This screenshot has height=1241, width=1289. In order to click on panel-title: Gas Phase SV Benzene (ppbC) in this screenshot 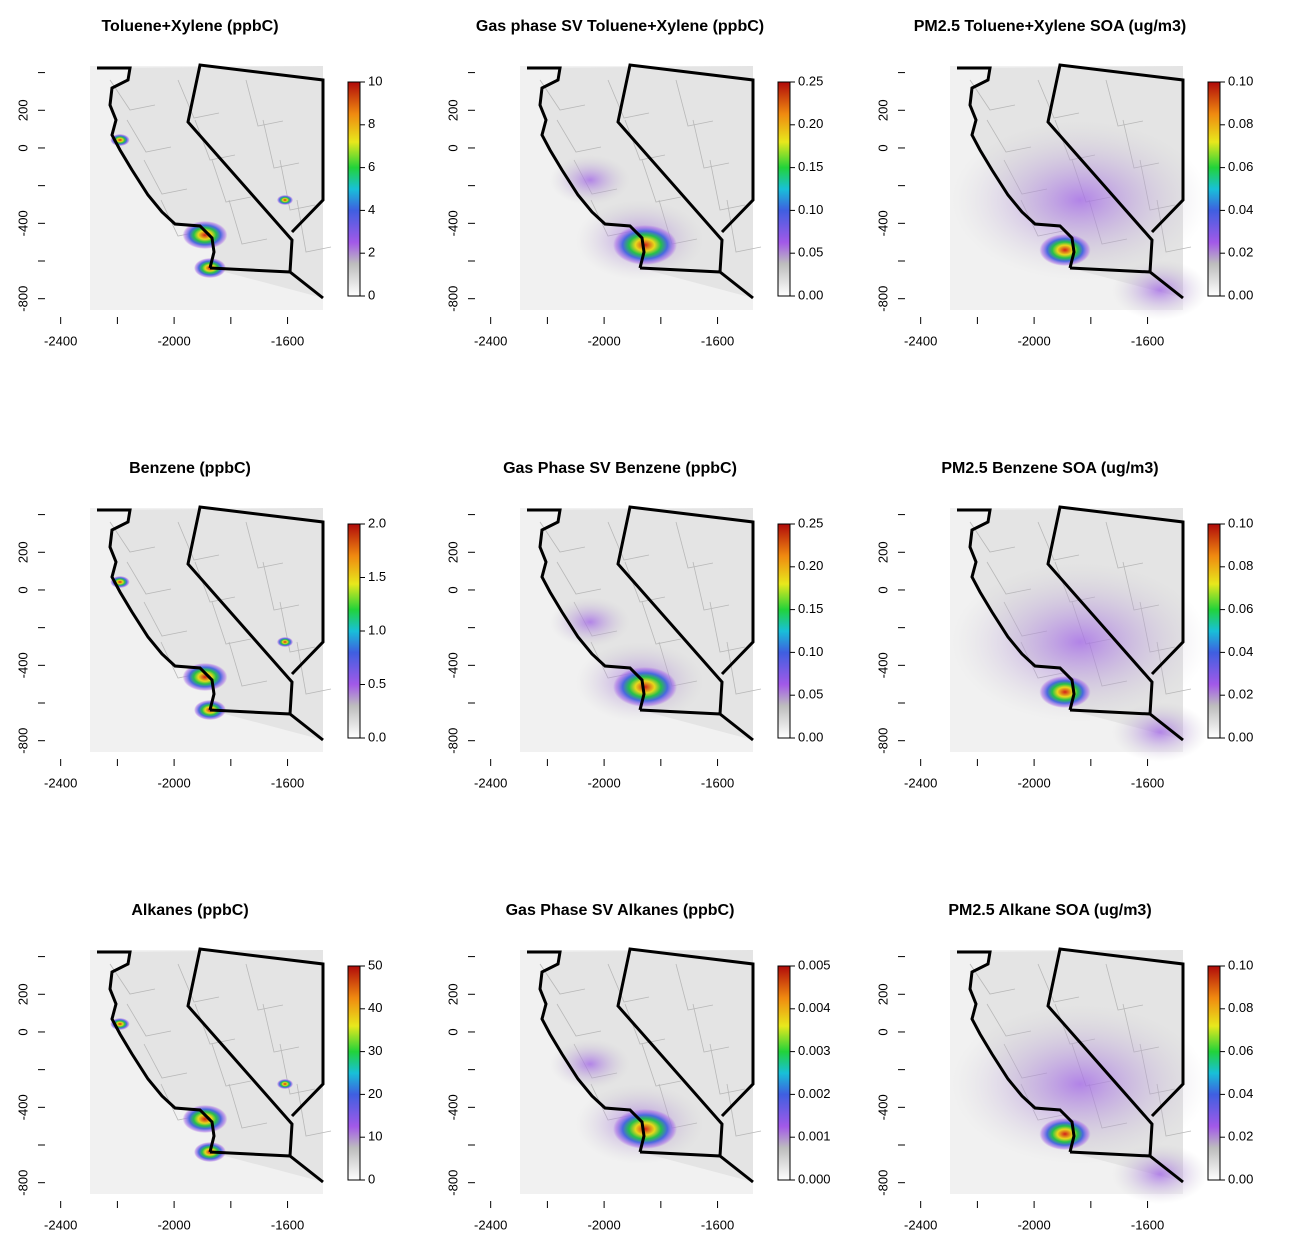, I will do `click(620, 468)`.